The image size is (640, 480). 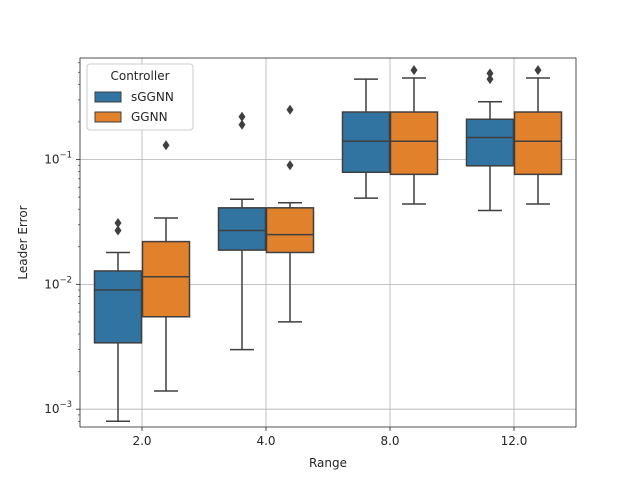 What do you see at coordinates (149, 117) in the screenshot?
I see `legend-label-ggnn: GGNN` at bounding box center [149, 117].